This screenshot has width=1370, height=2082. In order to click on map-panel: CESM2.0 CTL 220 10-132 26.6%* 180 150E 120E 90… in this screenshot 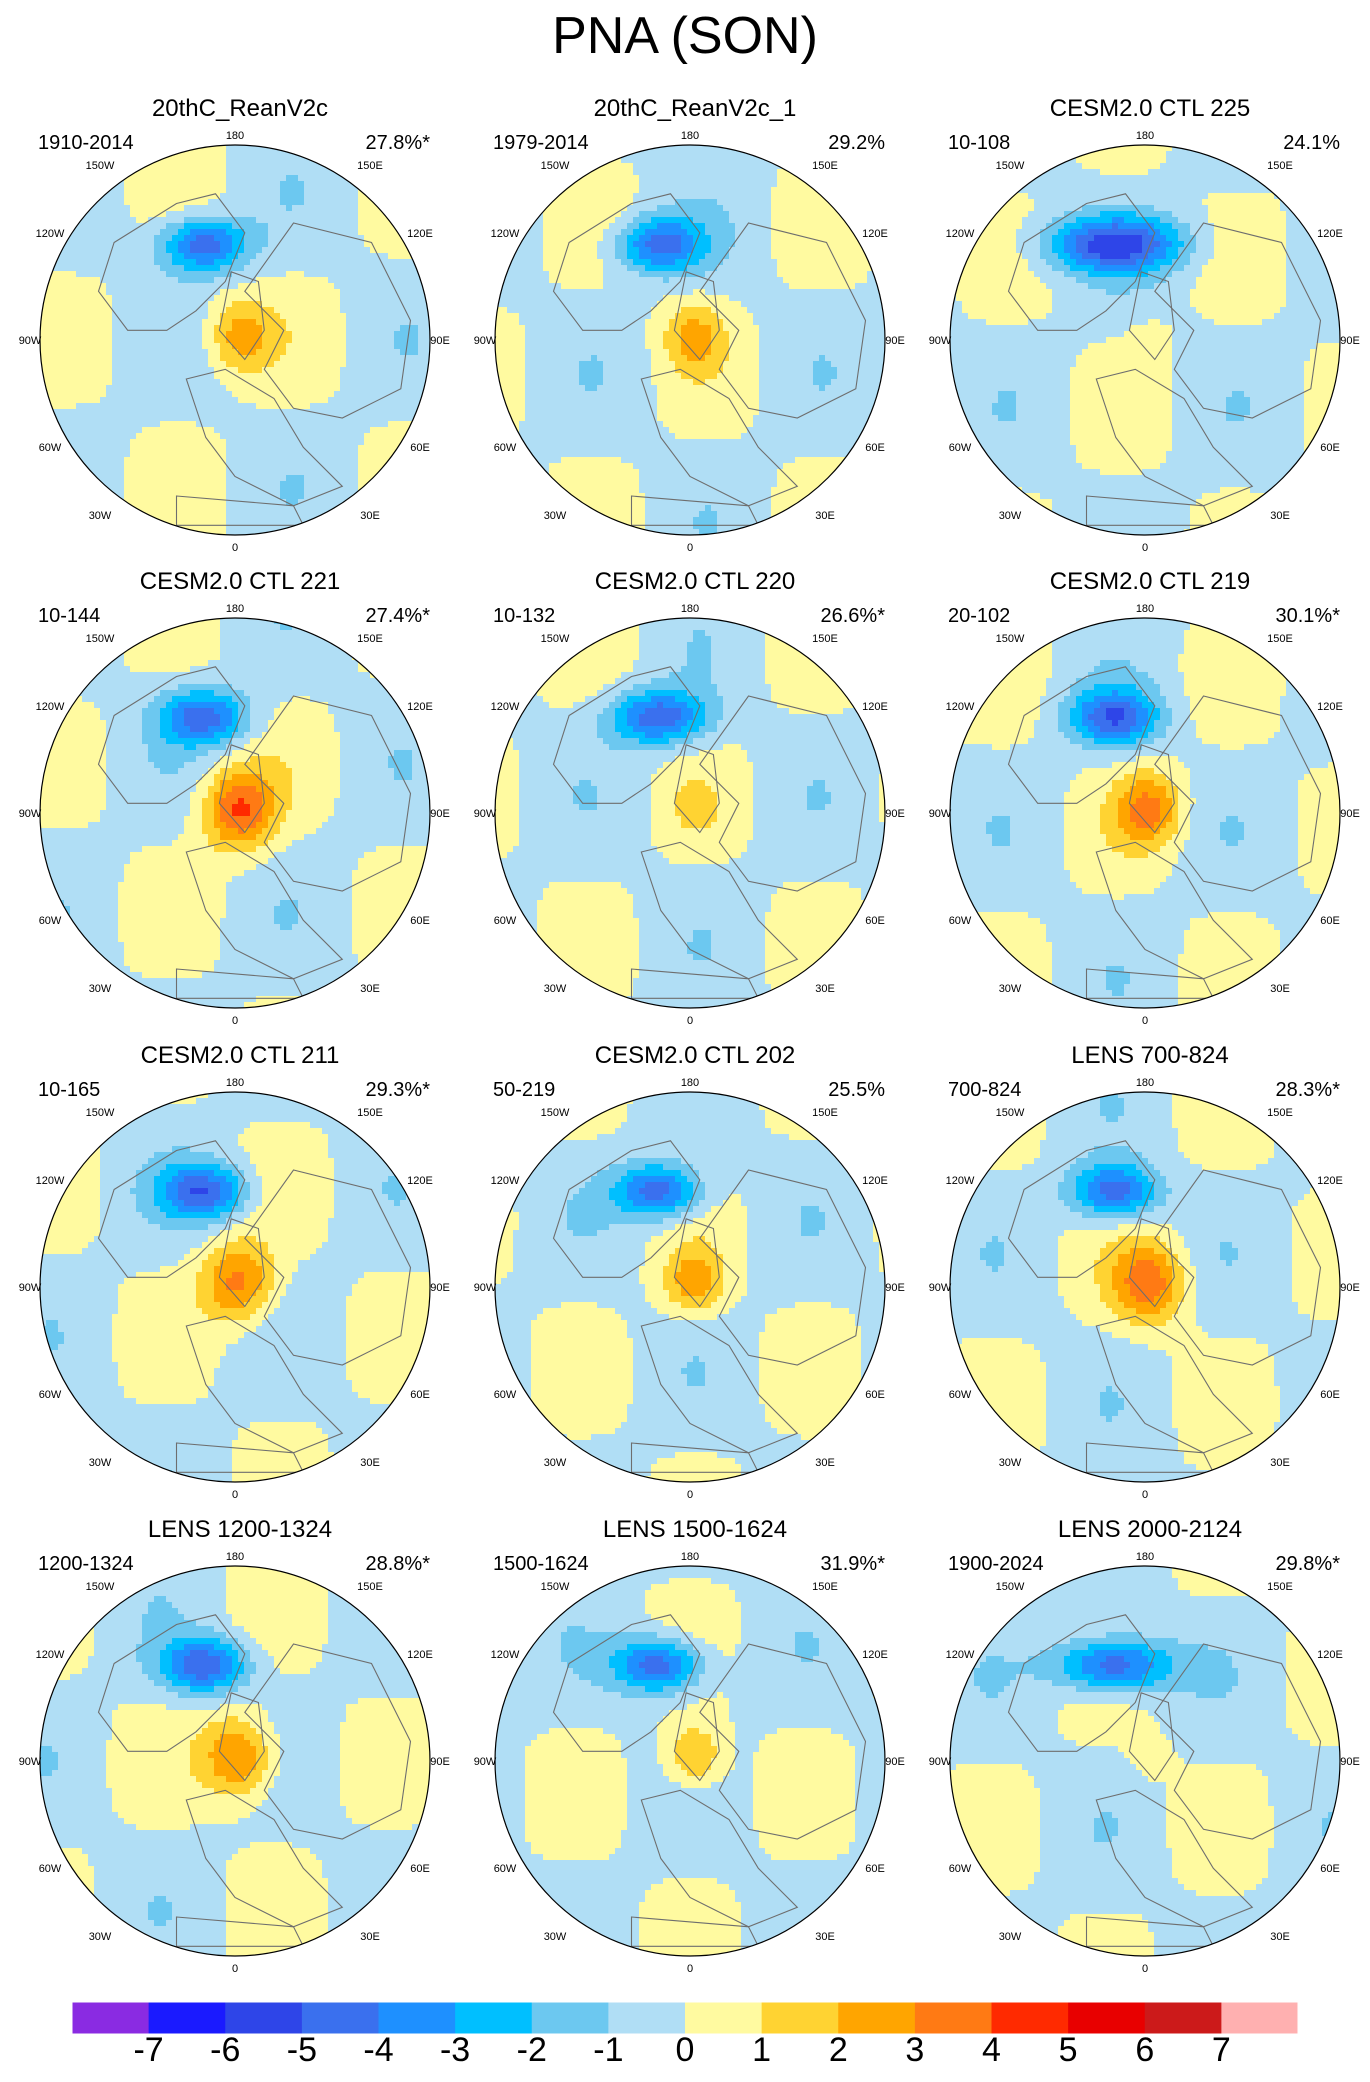, I will do `click(689, 798)`.